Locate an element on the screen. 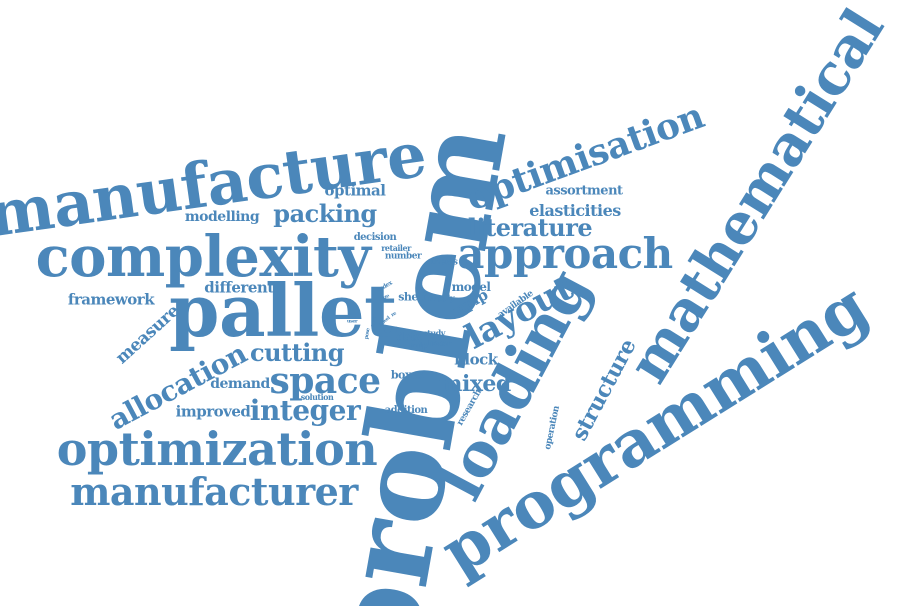 This screenshot has height=606, width=900. word-framework: framework is located at coordinates (111, 299).